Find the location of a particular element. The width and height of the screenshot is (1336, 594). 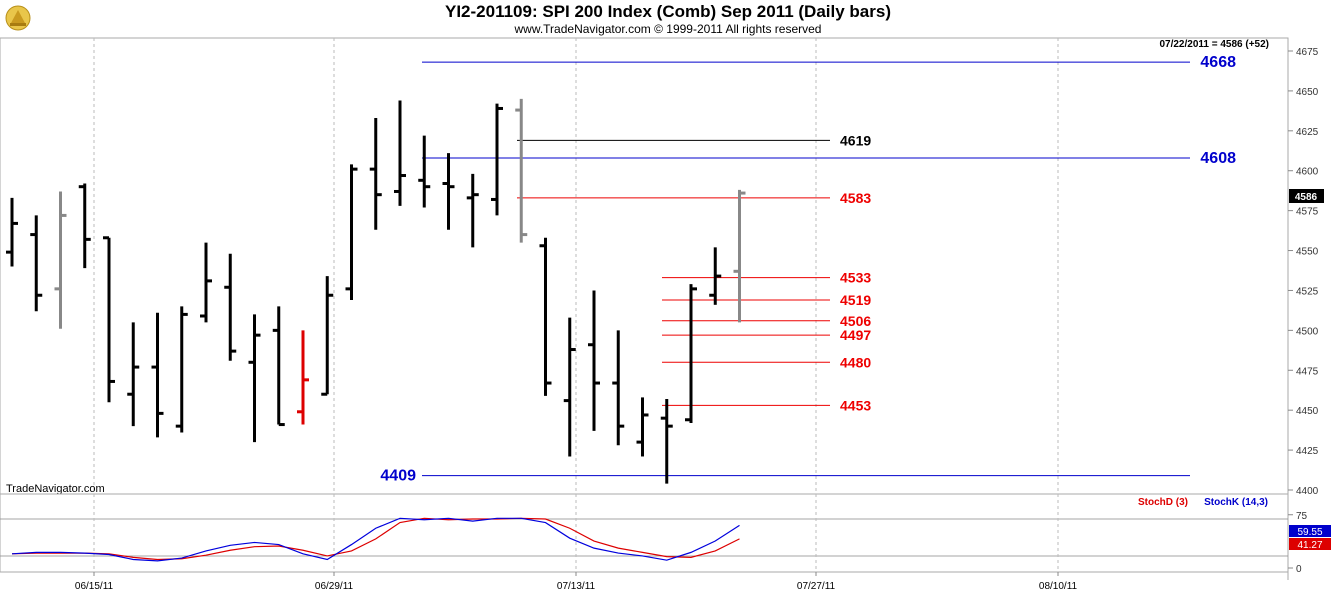

date-tick-label: 06/29/11 is located at coordinates (334, 586).